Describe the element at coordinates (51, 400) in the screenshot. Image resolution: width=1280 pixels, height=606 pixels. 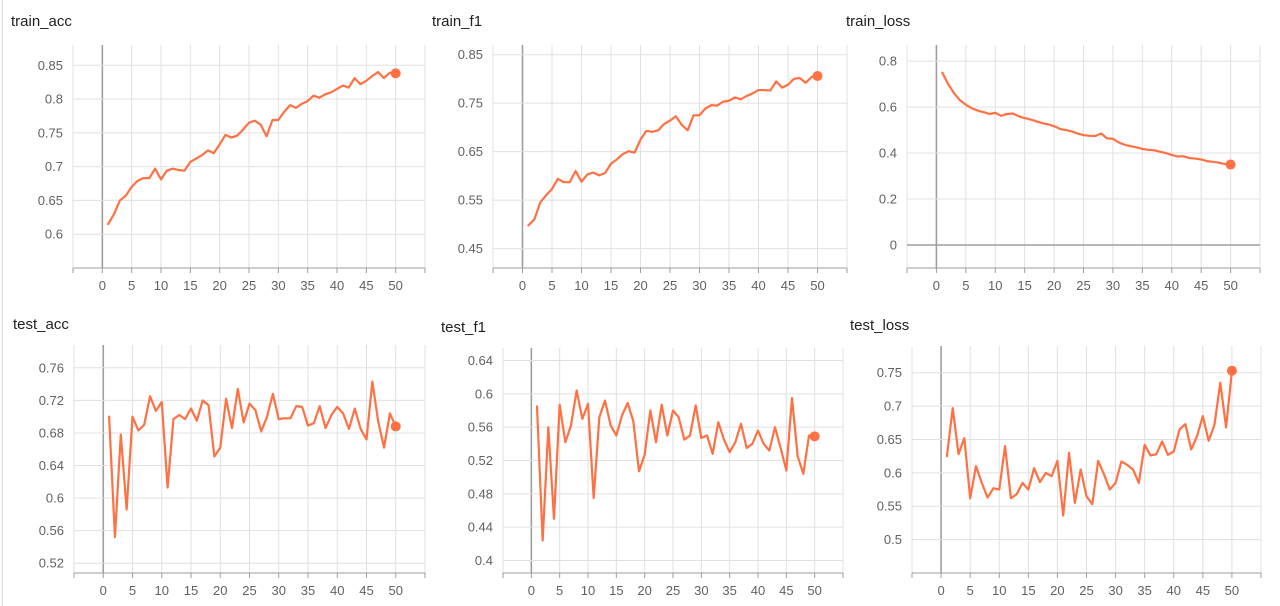
I see `y-tick-label: 0.72` at that location.